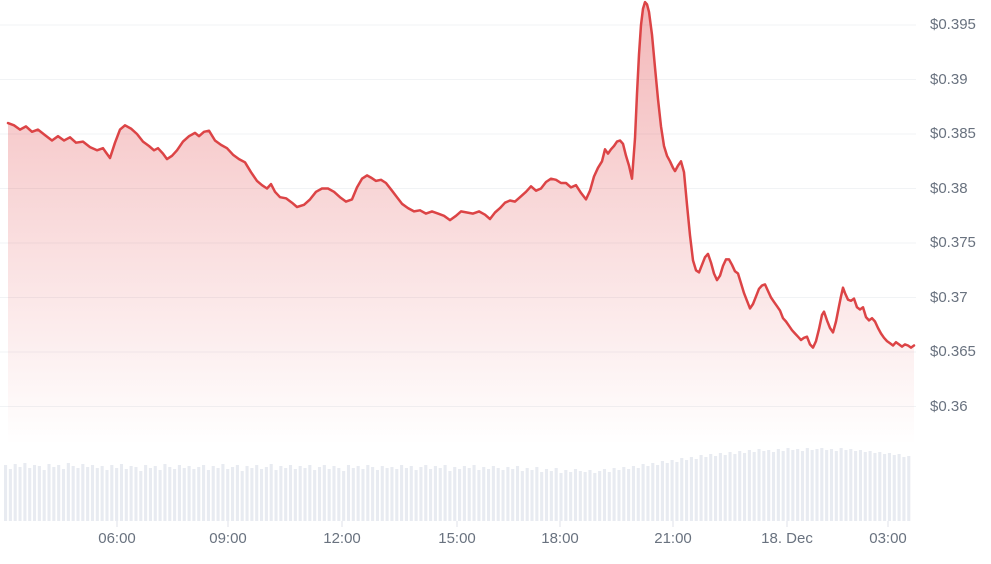 The image size is (991, 564). Describe the element at coordinates (457, 538) in the screenshot. I see `x-axis-label: 15:00` at that location.